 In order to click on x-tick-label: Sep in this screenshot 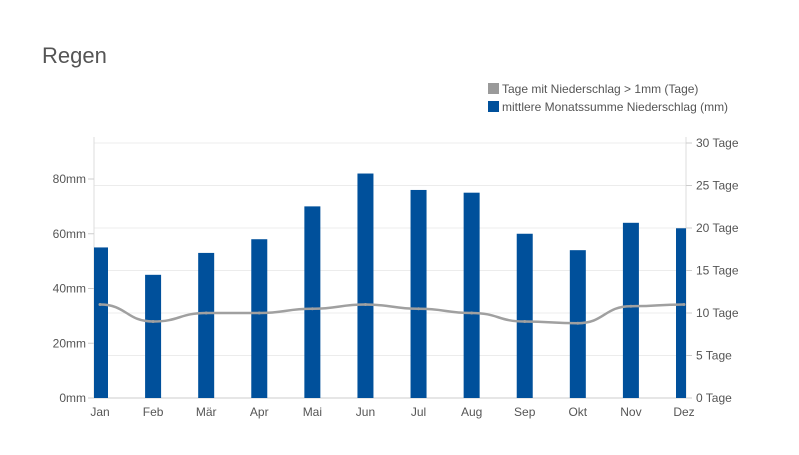, I will do `click(525, 412)`.